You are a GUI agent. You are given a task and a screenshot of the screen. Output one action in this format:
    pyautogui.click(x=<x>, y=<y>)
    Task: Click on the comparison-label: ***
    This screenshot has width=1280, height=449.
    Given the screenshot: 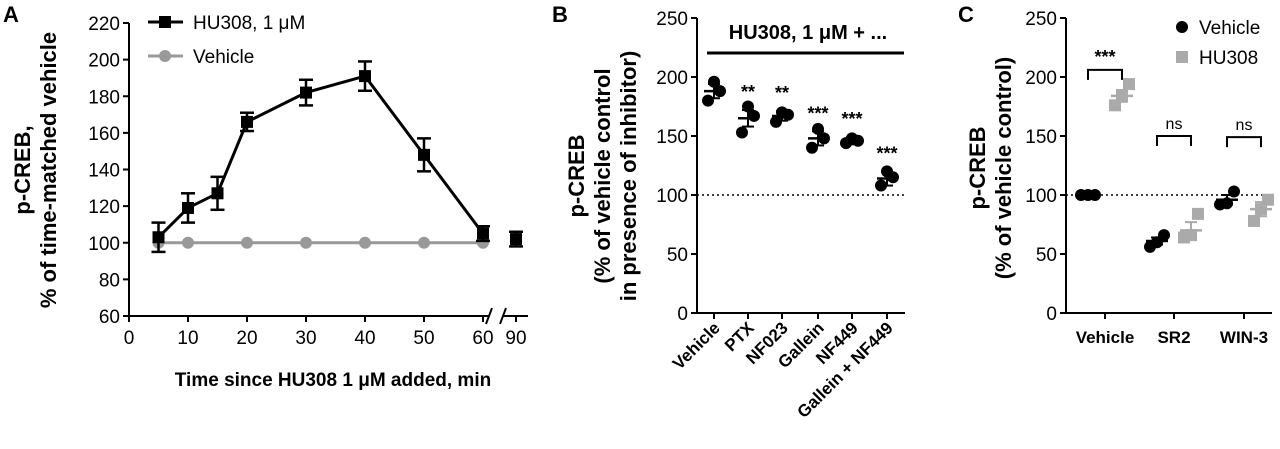 What is the action you would take?
    pyautogui.click(x=1104, y=57)
    